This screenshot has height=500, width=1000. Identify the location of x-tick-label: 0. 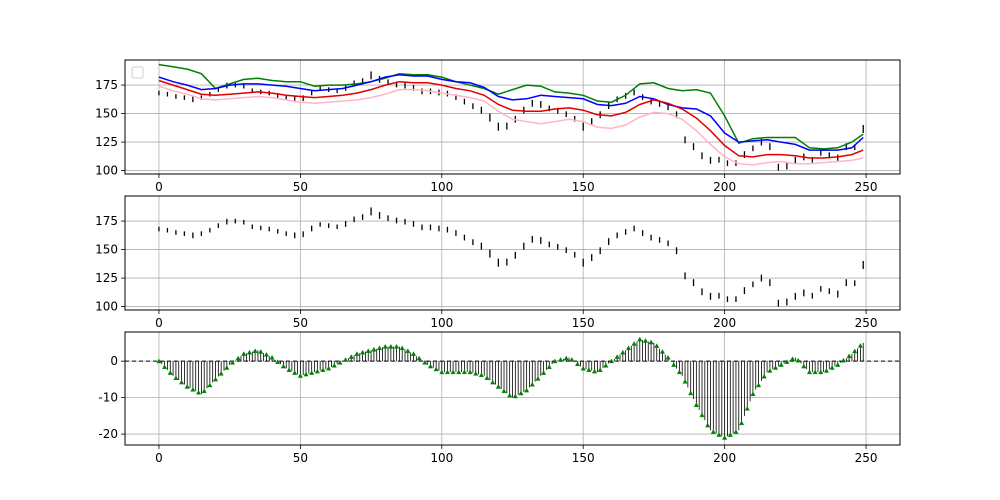
(159, 323).